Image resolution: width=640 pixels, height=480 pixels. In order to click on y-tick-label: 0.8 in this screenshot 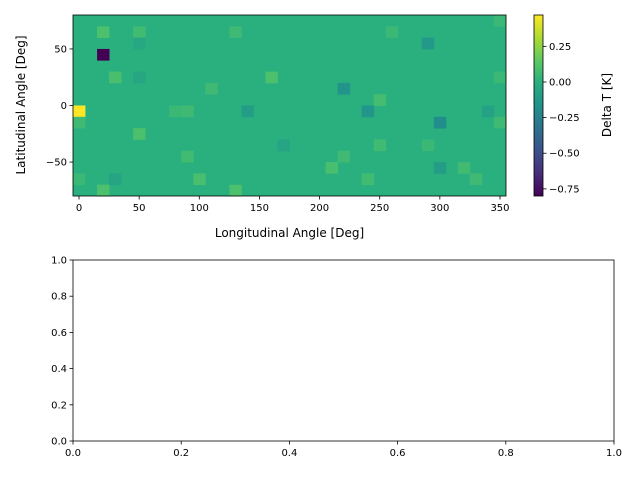, I will do `click(59, 297)`.